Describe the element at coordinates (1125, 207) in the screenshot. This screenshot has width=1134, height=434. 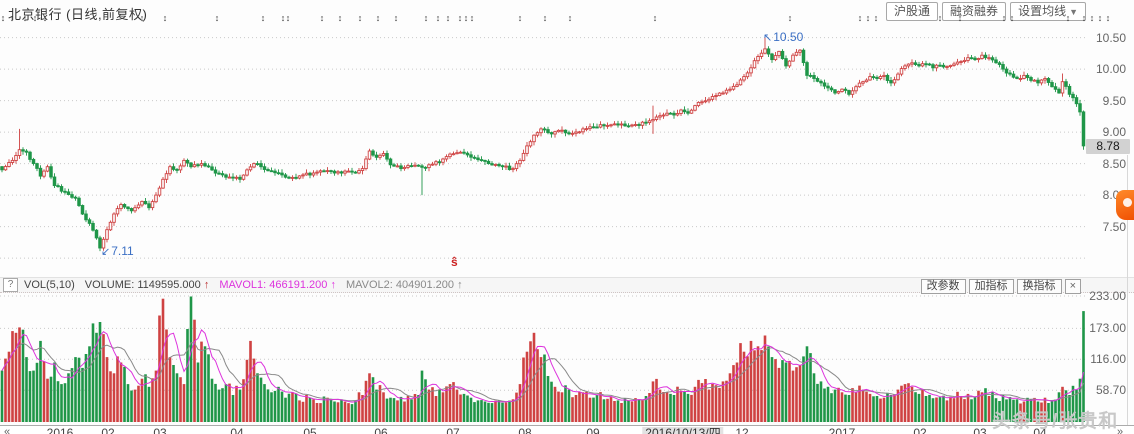
I see `promo-badge-icon` at that location.